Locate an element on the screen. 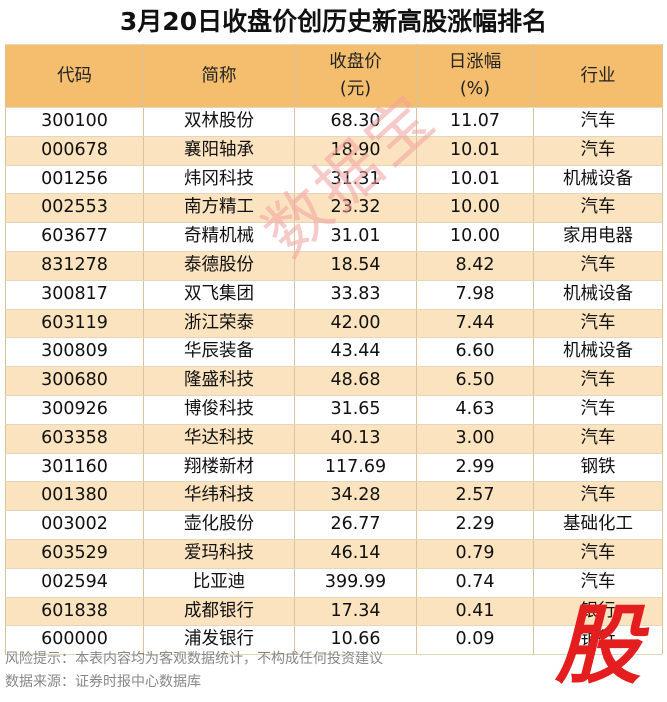 The height and width of the screenshot is (702, 667). cell-price: 43.44 is located at coordinates (355, 352).